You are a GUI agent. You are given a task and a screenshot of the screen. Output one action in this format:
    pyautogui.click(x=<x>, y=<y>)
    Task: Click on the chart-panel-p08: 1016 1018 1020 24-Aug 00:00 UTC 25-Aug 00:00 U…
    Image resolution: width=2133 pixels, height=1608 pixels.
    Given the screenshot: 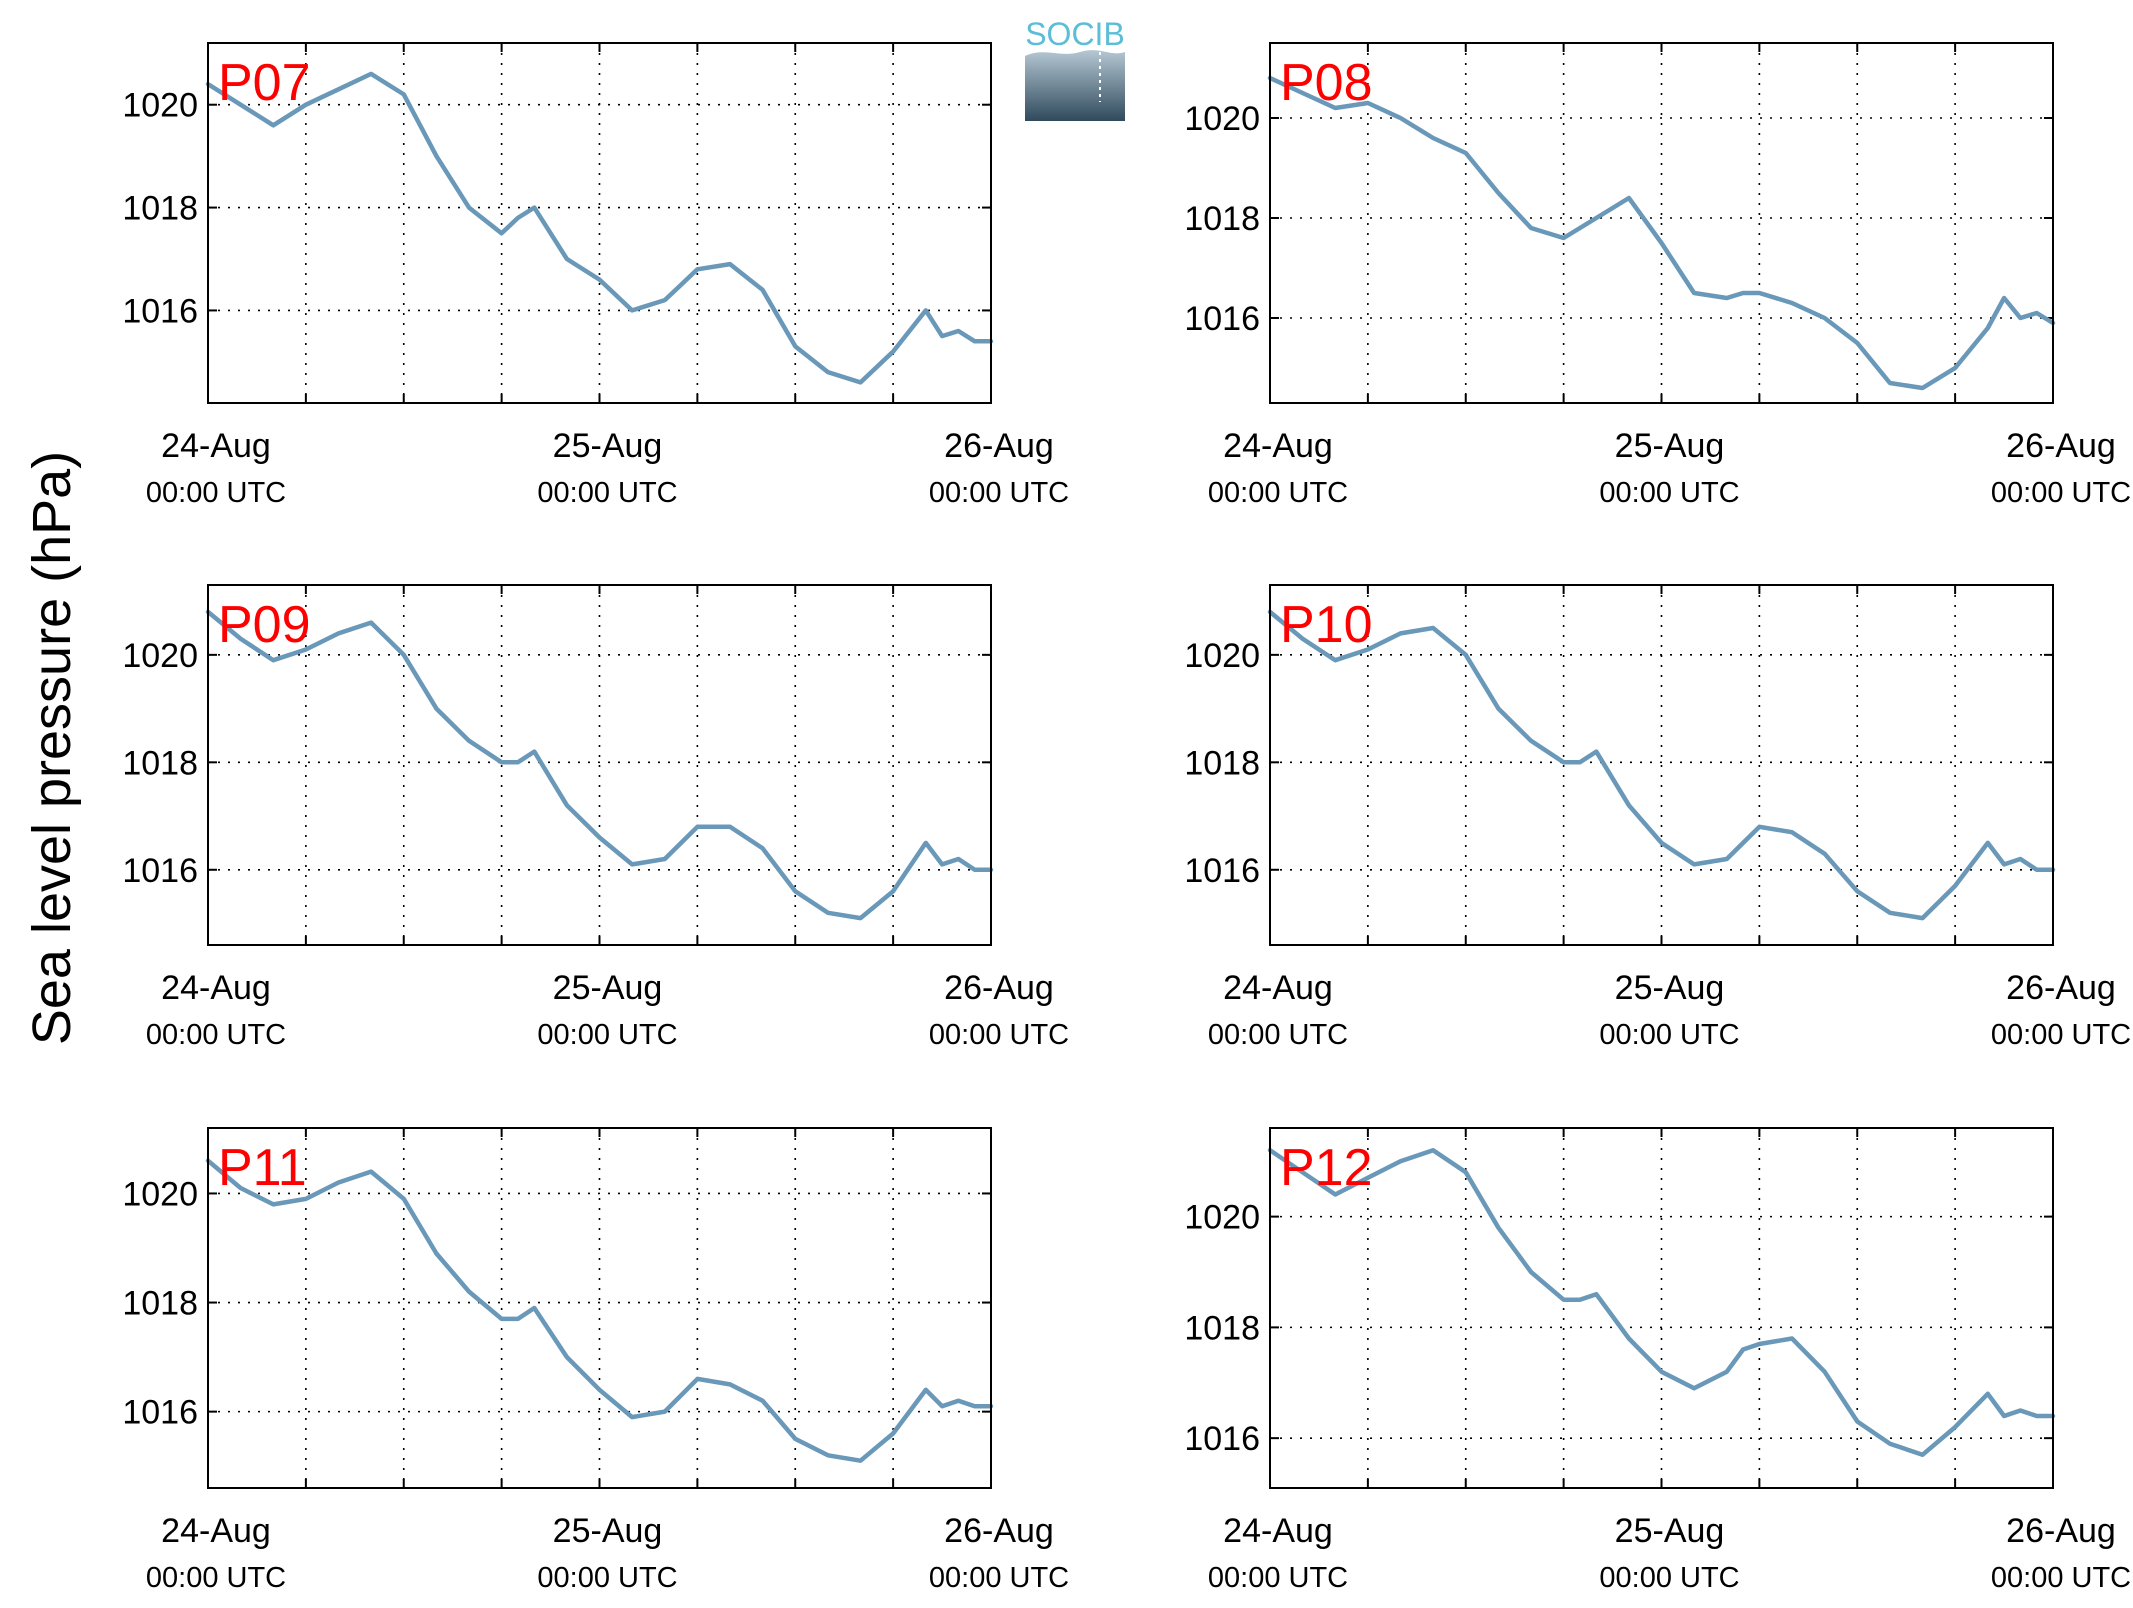 What is the action you would take?
    pyautogui.click(x=1657, y=275)
    